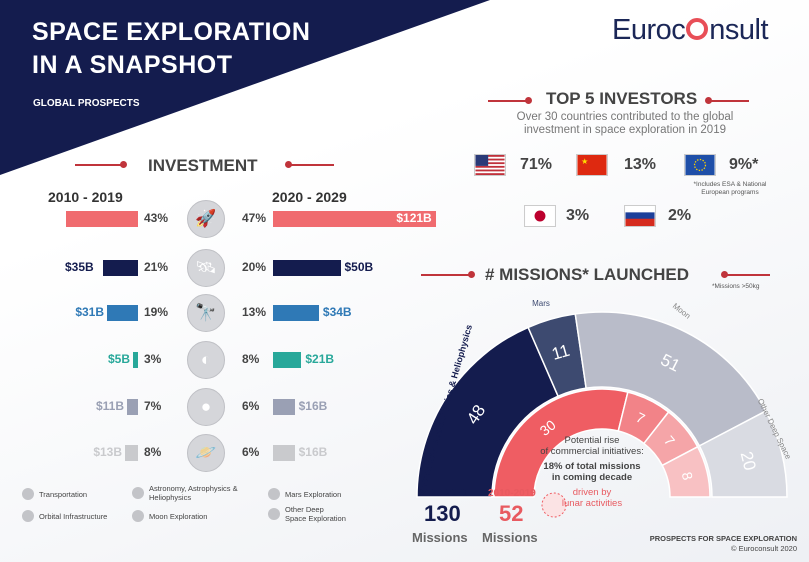  I want to click on japan-percent: 3%, so click(578, 215).